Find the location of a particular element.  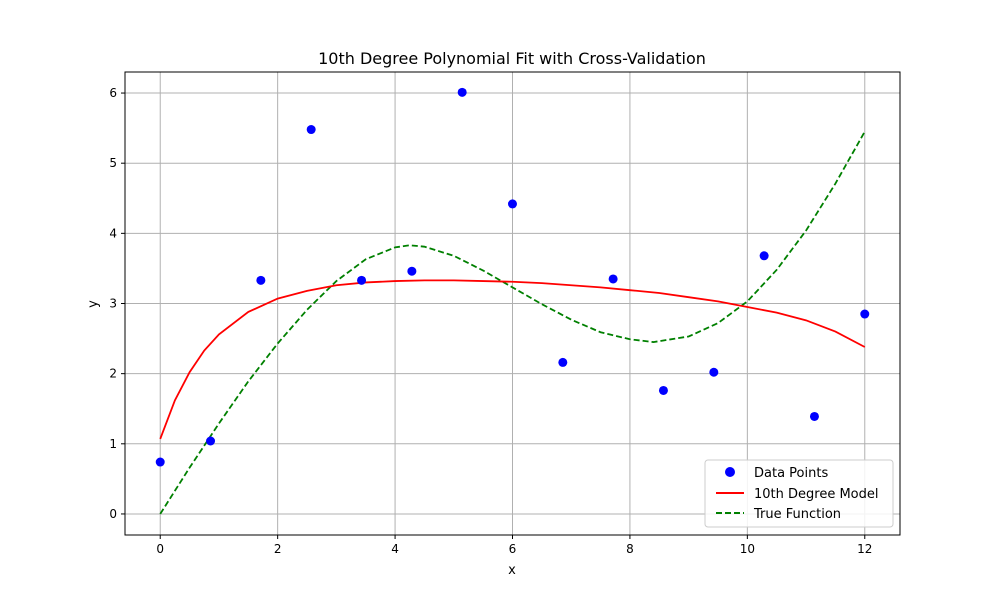

x-tick-label: 12 is located at coordinates (864, 549).